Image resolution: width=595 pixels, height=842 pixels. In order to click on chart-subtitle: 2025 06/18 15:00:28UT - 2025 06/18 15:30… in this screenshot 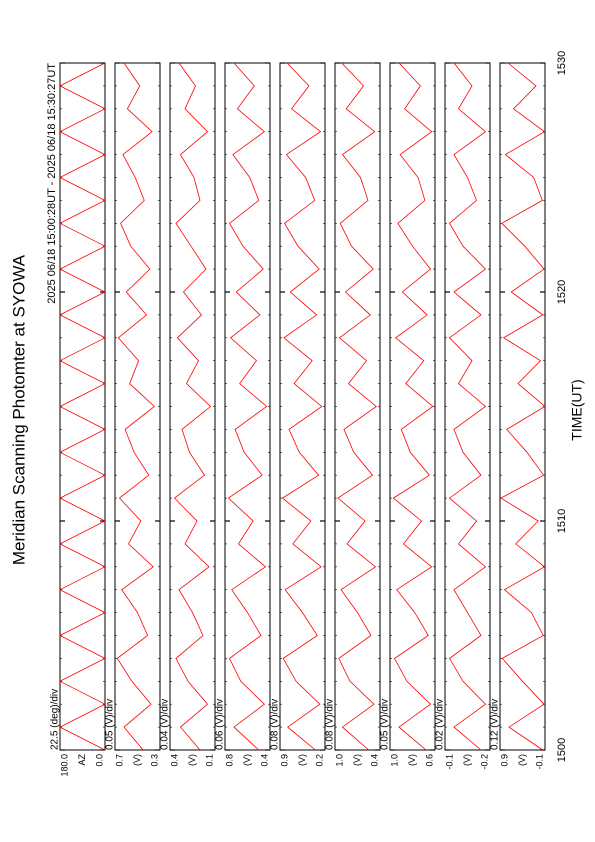, I will do `click(52, 183)`.